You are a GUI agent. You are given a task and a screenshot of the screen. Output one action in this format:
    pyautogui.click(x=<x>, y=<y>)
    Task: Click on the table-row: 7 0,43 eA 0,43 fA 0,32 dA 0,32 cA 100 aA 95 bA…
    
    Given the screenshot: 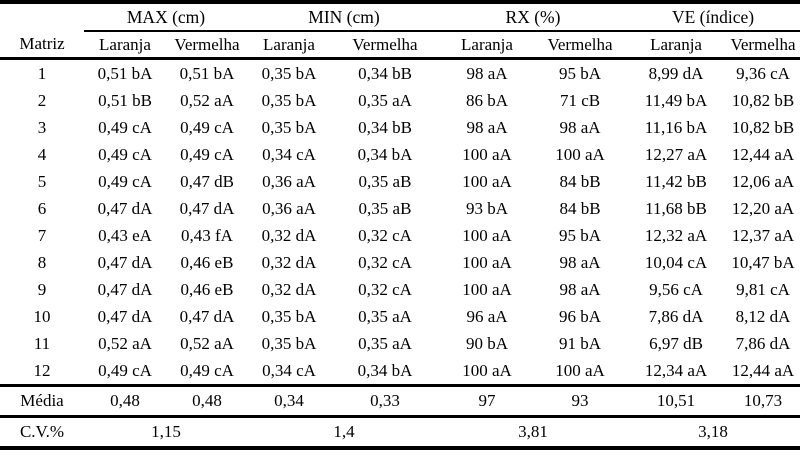 What is the action you would take?
    pyautogui.click(x=400, y=235)
    